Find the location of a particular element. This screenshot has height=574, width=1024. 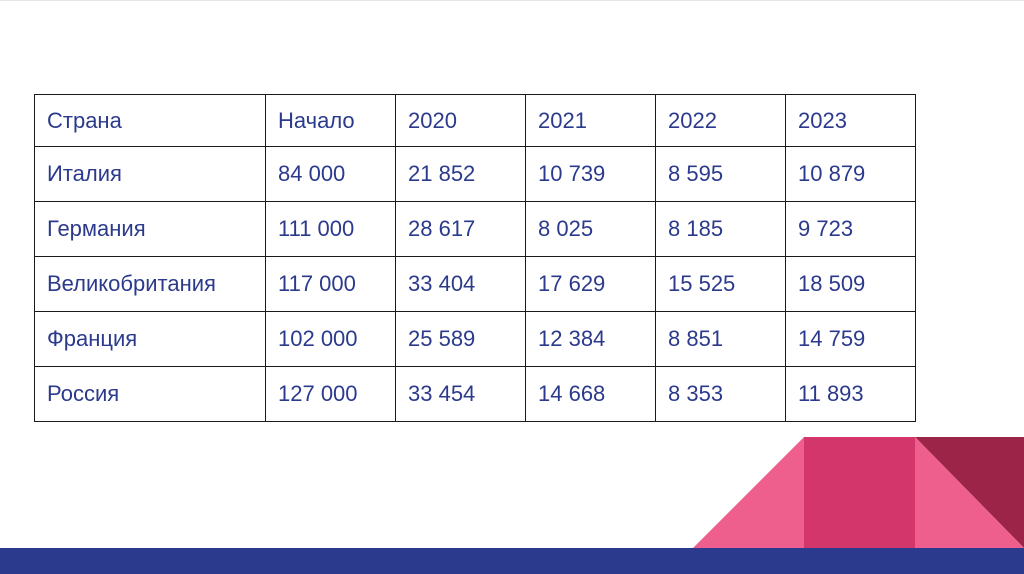

table-row: Италия 84 000 21 852 10 739 8 595 10 879 is located at coordinates (475, 174).